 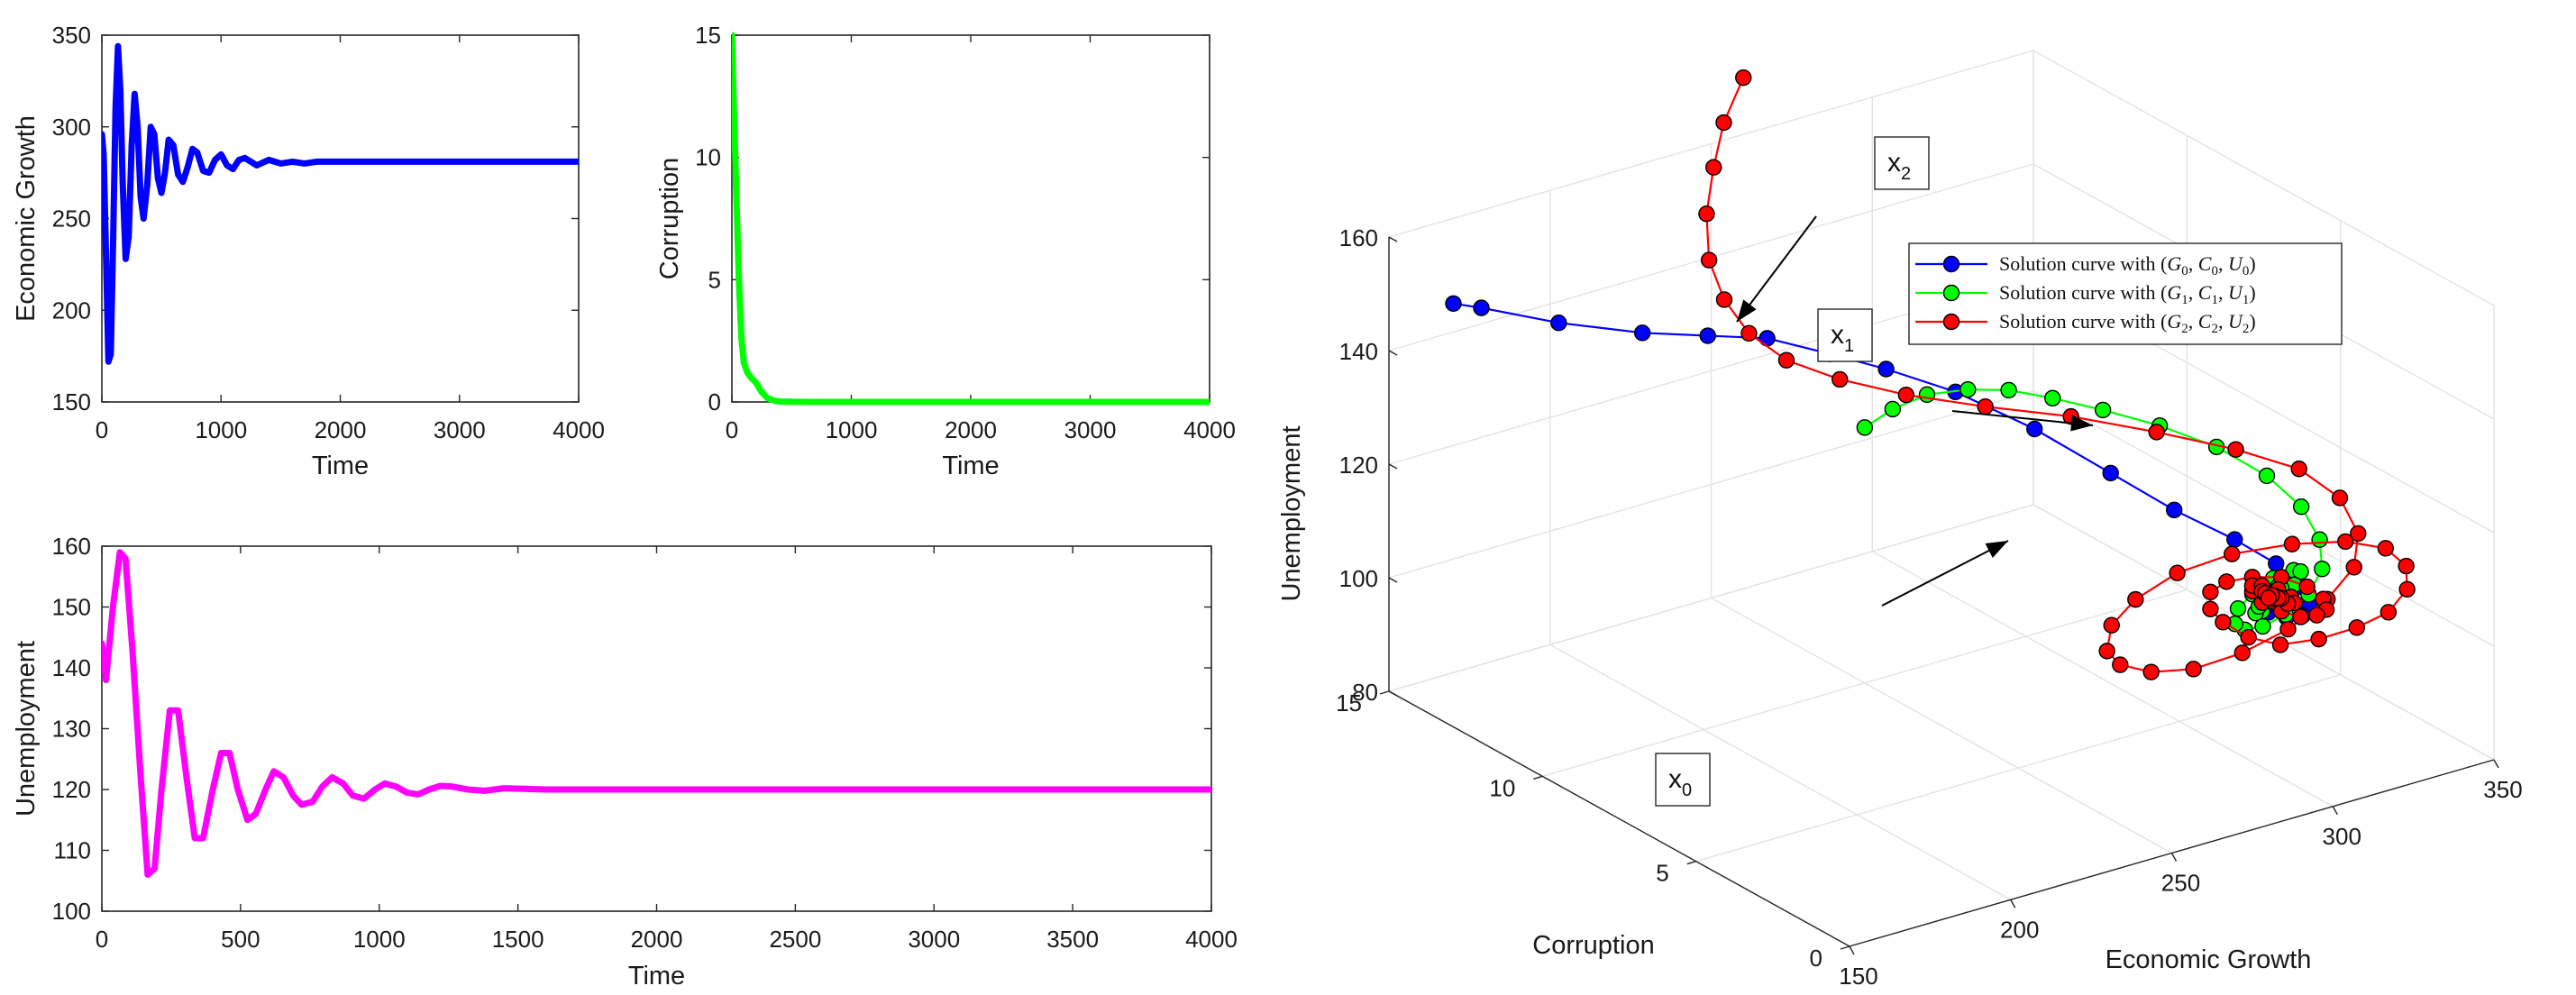 What do you see at coordinates (71, 911) in the screenshot?
I see `y-tick-label: 100` at bounding box center [71, 911].